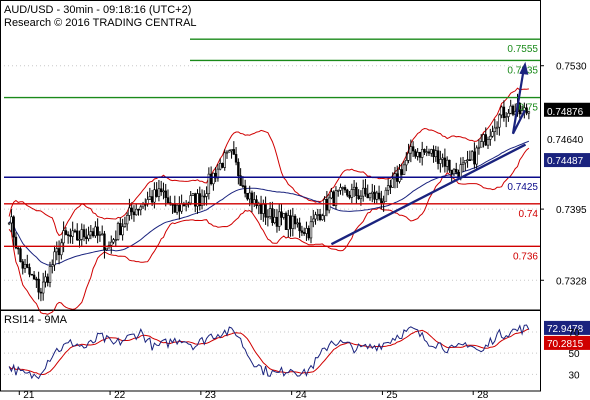 This screenshot has width=590, height=400. Describe the element at coordinates (428, 194) in the screenshot. I see `trendline` at that location.